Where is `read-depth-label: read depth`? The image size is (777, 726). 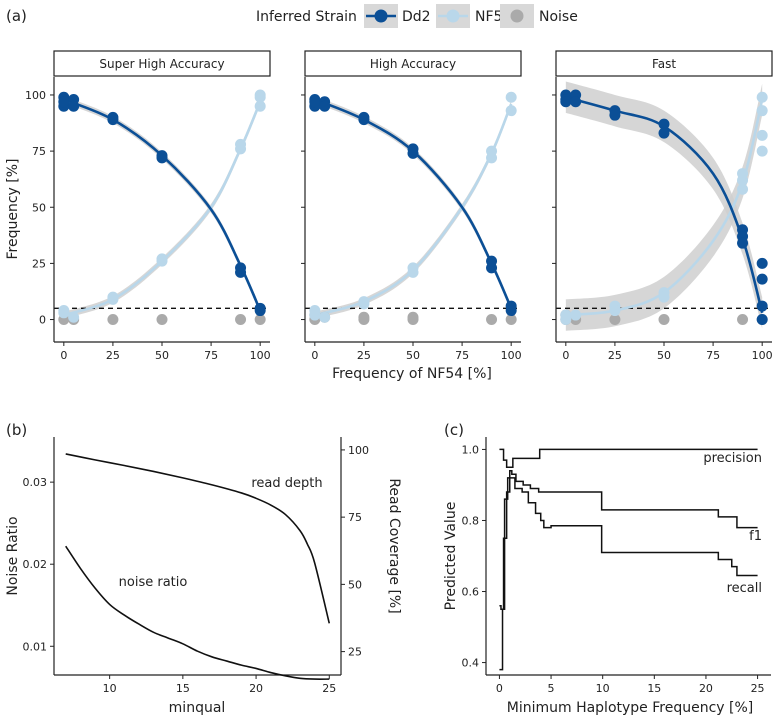
read-depth-label: read depth is located at coordinates (286, 483).